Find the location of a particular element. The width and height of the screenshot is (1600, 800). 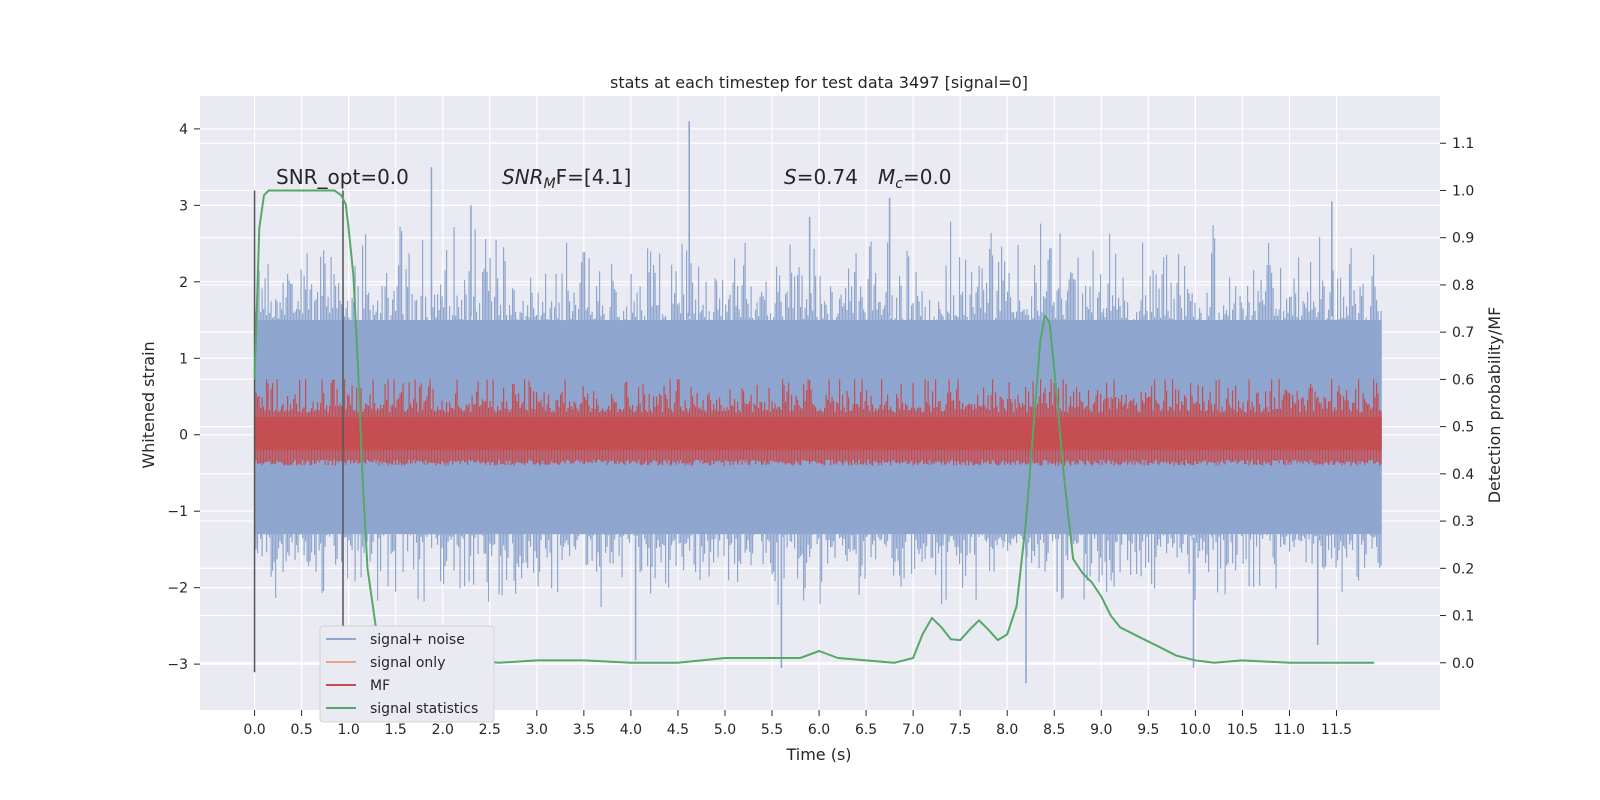

y2-tick-label: 0.1 is located at coordinates (1463, 617).